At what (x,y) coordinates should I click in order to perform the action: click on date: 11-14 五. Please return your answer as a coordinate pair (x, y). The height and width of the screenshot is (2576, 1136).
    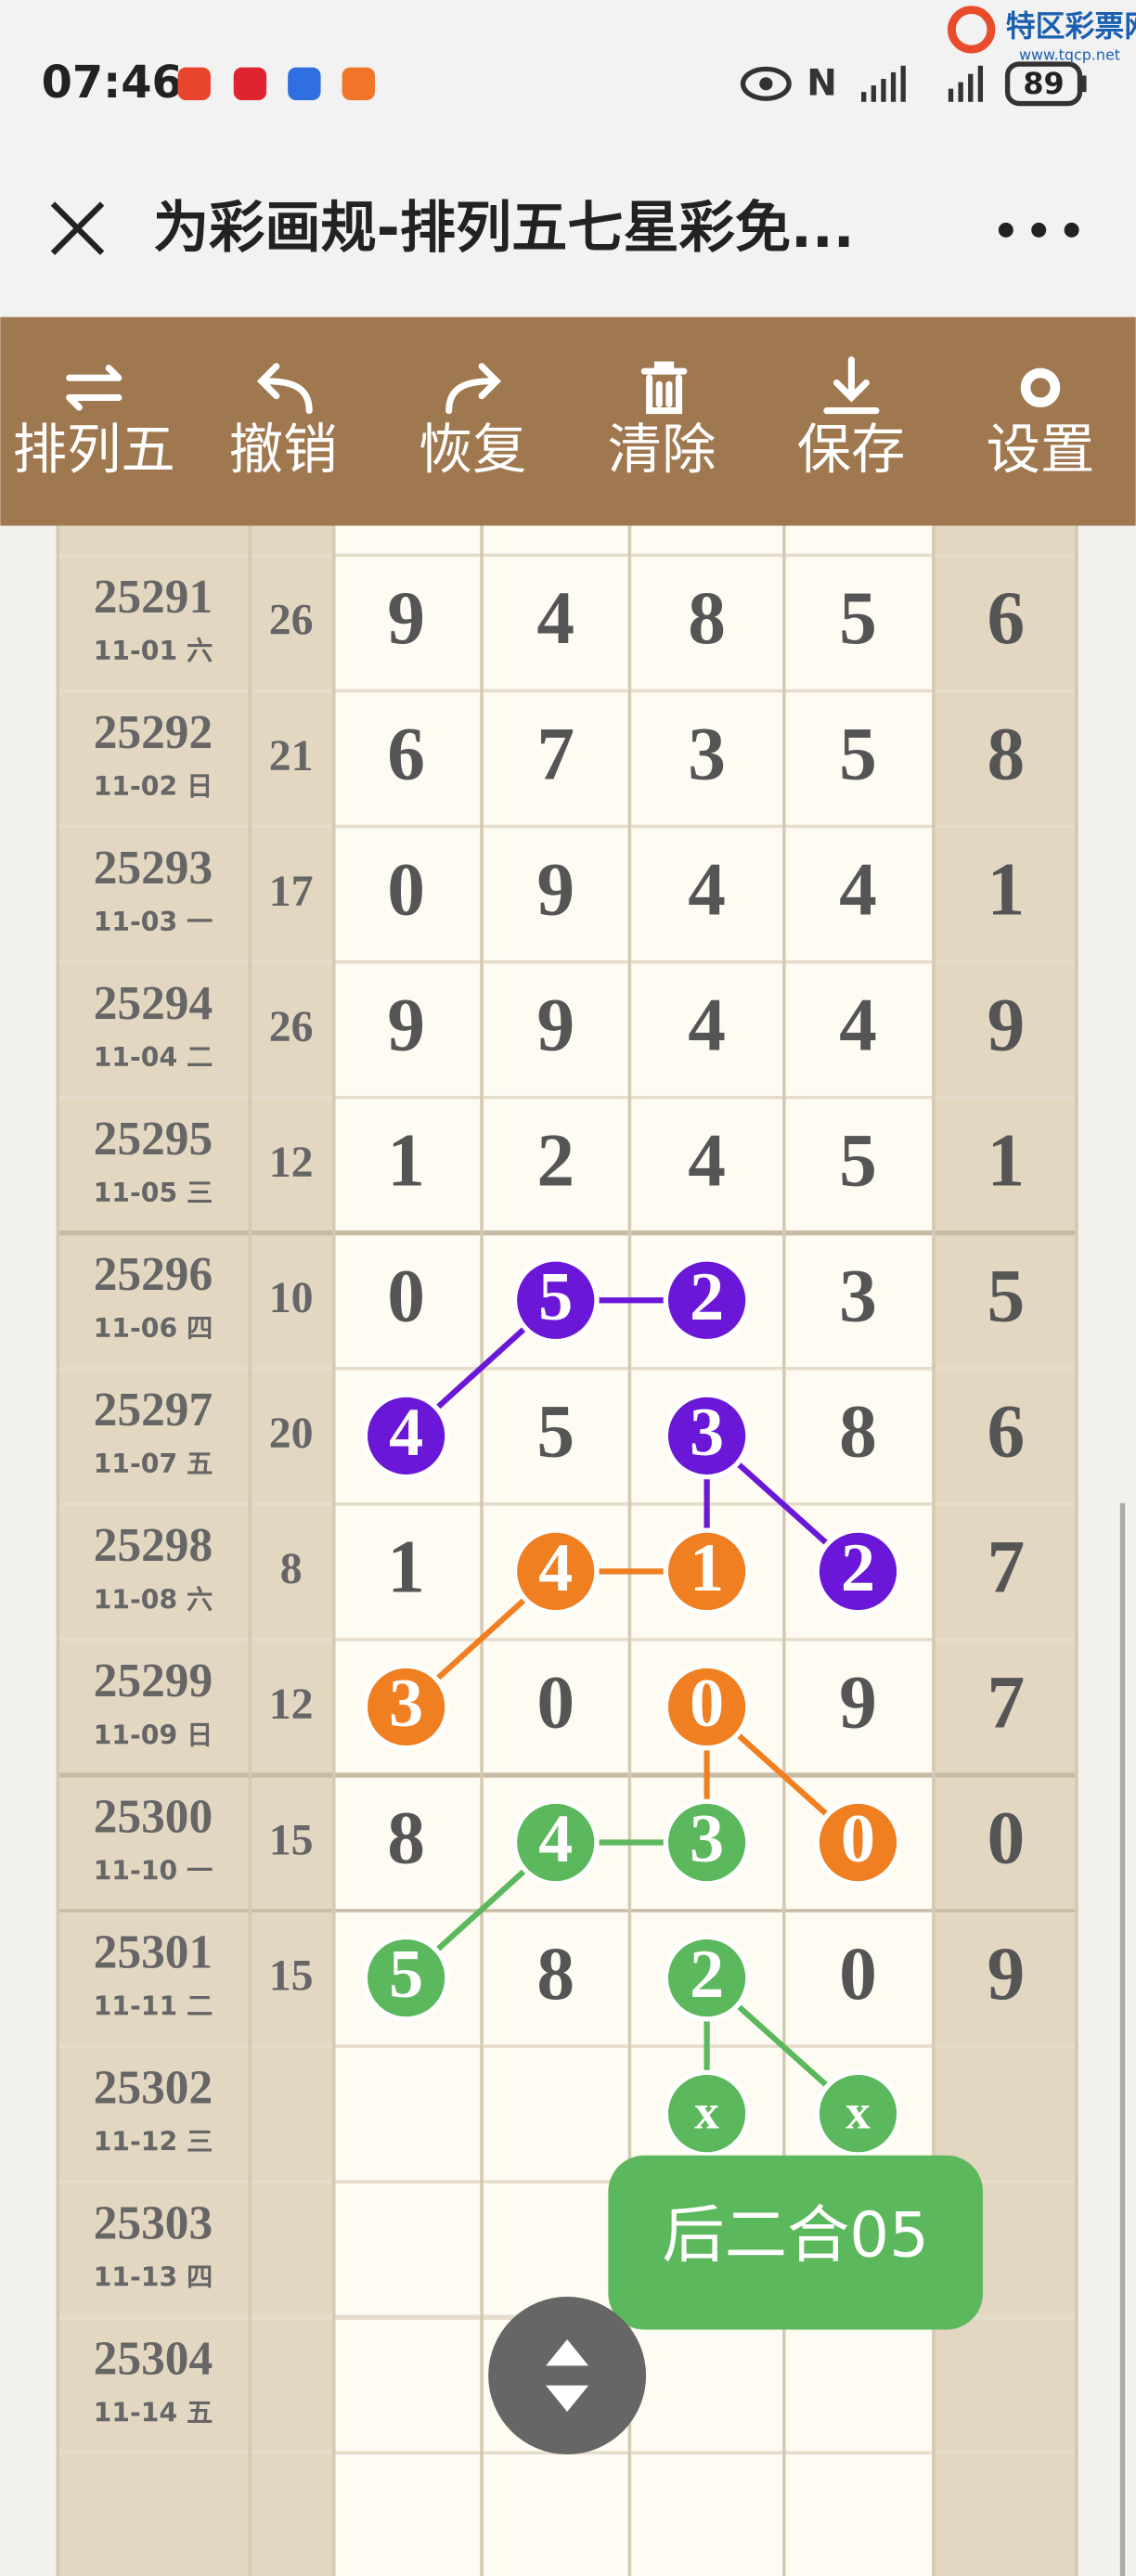
    Looking at the image, I should click on (153, 2413).